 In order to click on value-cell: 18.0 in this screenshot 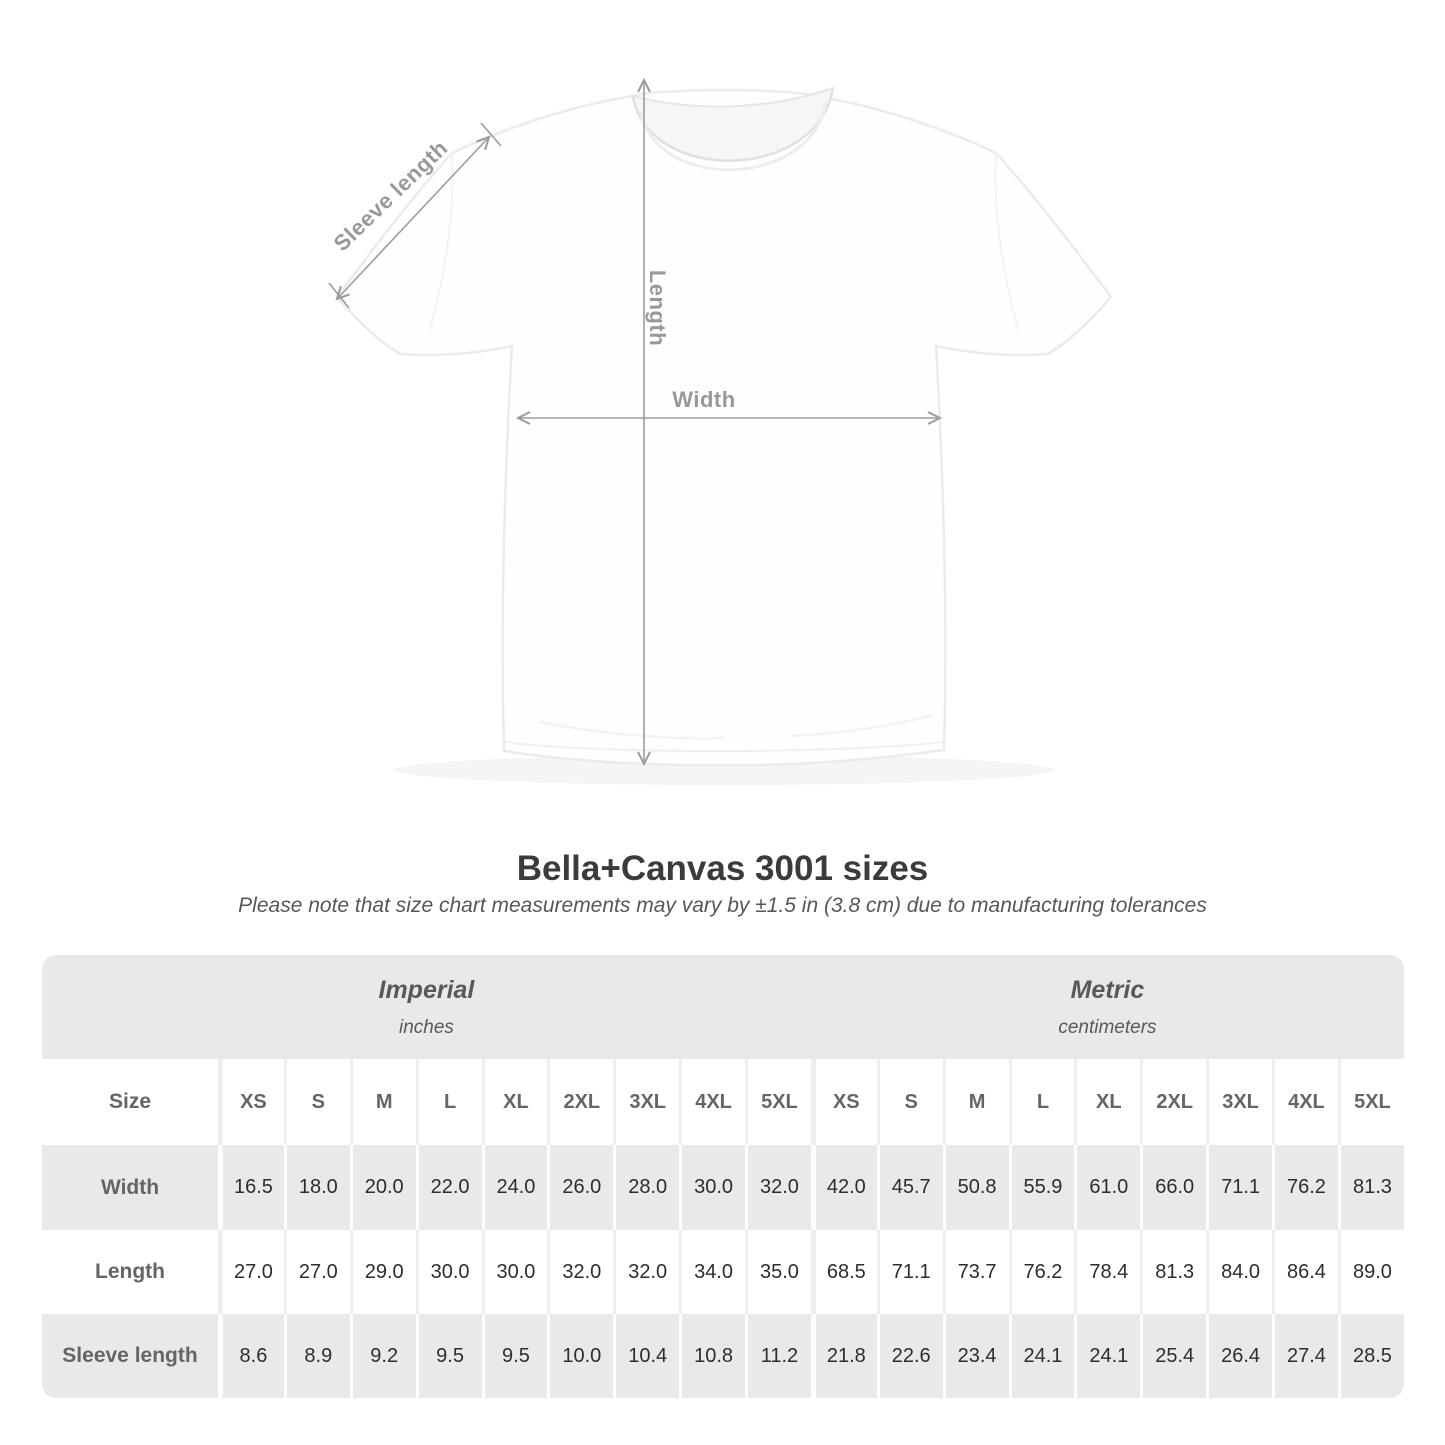, I will do `click(316, 1187)`.